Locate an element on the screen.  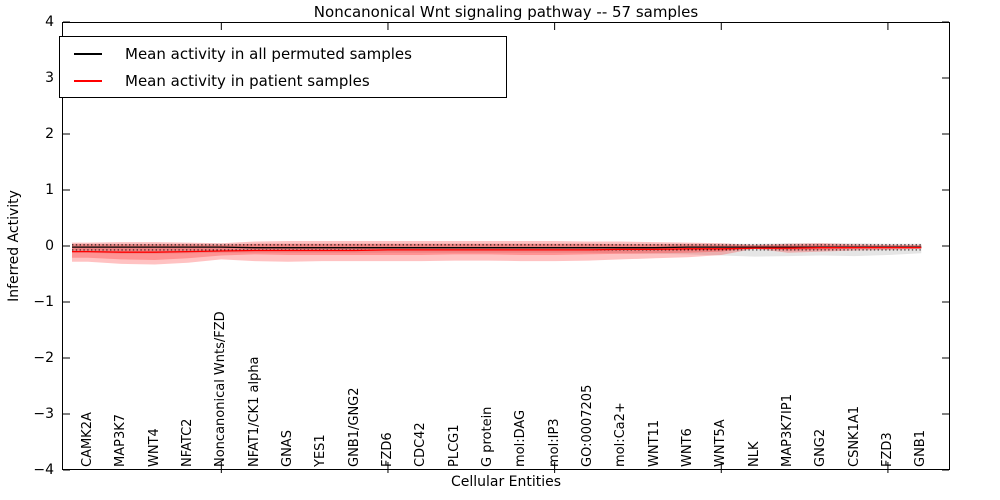
x-category-label: mol:Ca2+ is located at coordinates (621, 434).